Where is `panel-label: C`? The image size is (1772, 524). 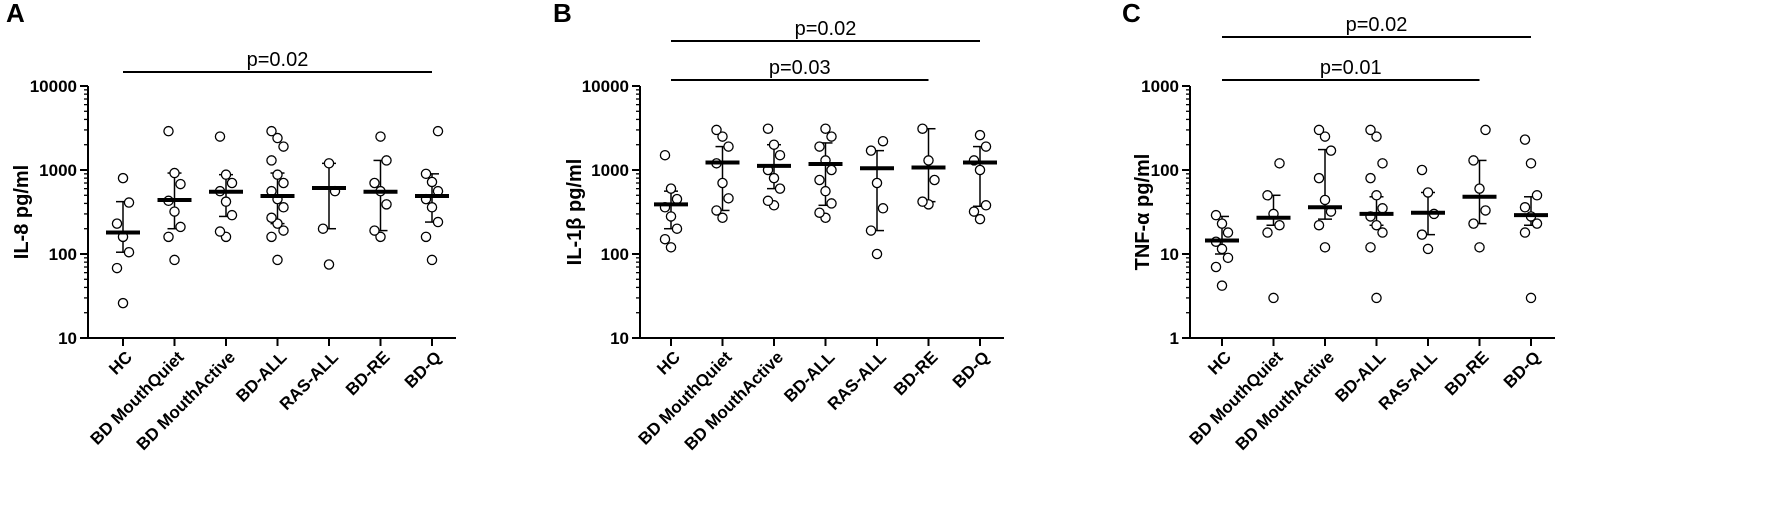
panel-label: C is located at coordinates (1131, 14).